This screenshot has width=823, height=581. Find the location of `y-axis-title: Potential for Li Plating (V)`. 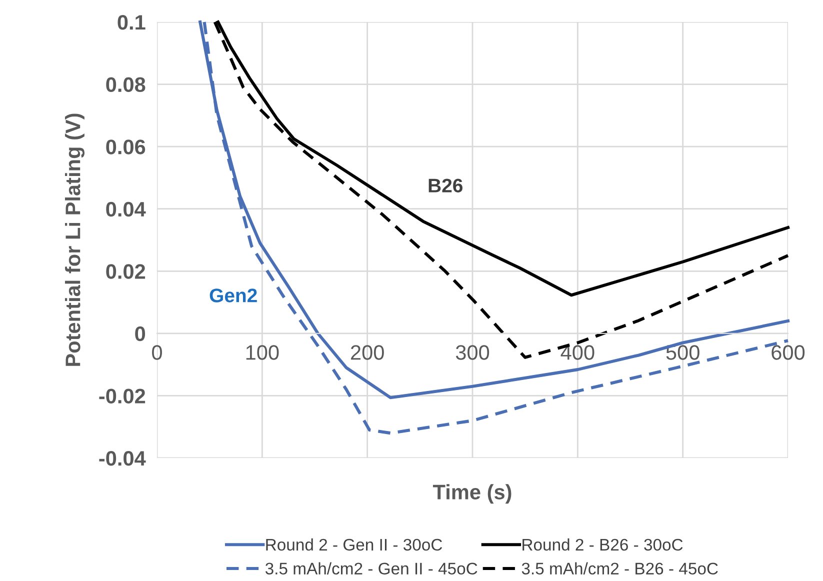

y-axis-title: Potential for Li Plating (V) is located at coordinates (75, 240).